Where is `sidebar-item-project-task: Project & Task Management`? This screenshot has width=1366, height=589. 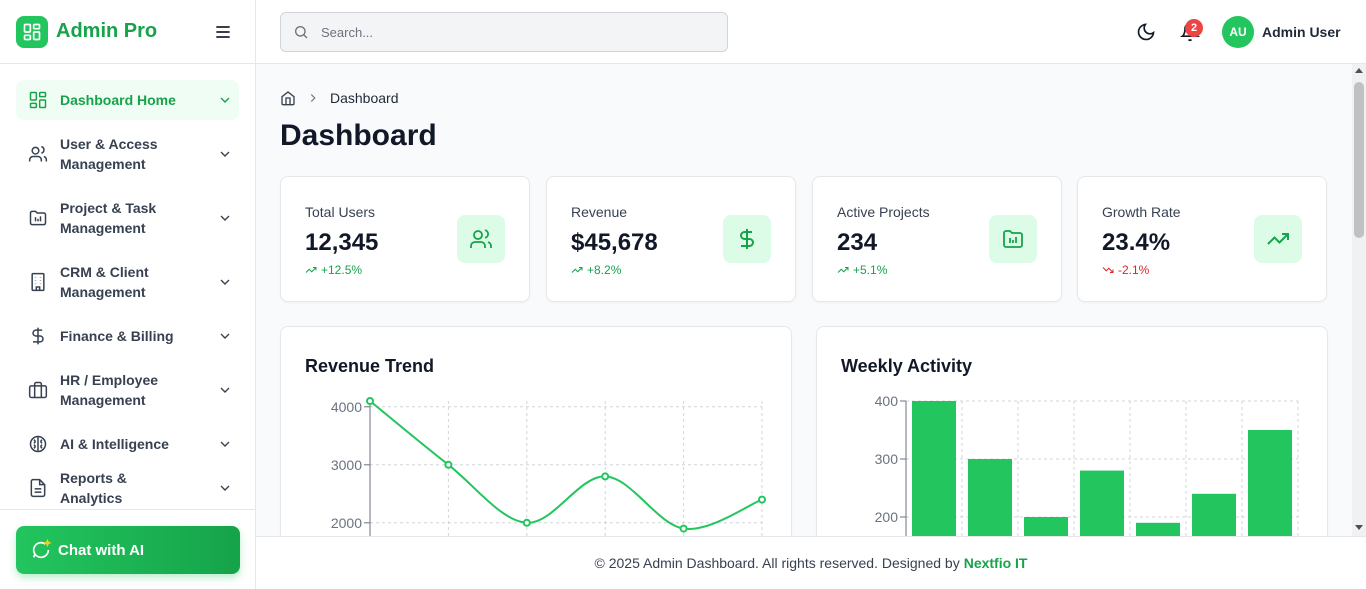 sidebar-item-project-task: Project & Task Management is located at coordinates (127, 218).